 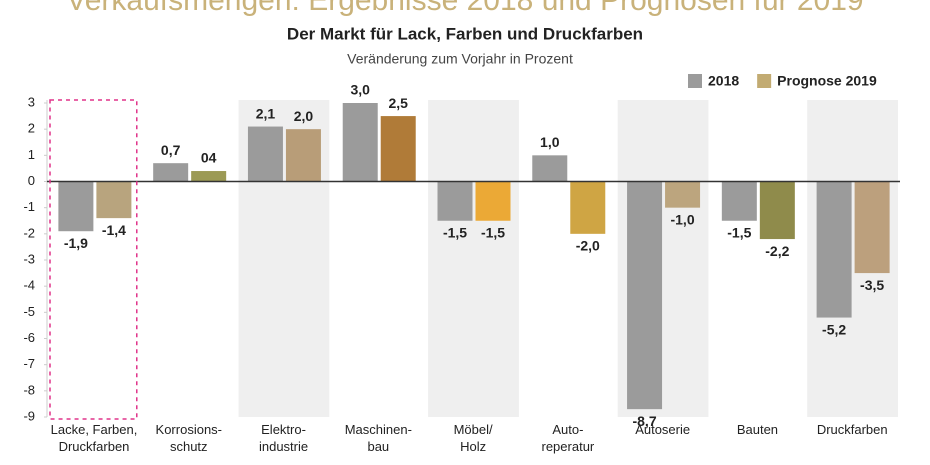 What do you see at coordinates (473, 438) in the screenshot?
I see `x-tick-label: Möbel/ Holz` at bounding box center [473, 438].